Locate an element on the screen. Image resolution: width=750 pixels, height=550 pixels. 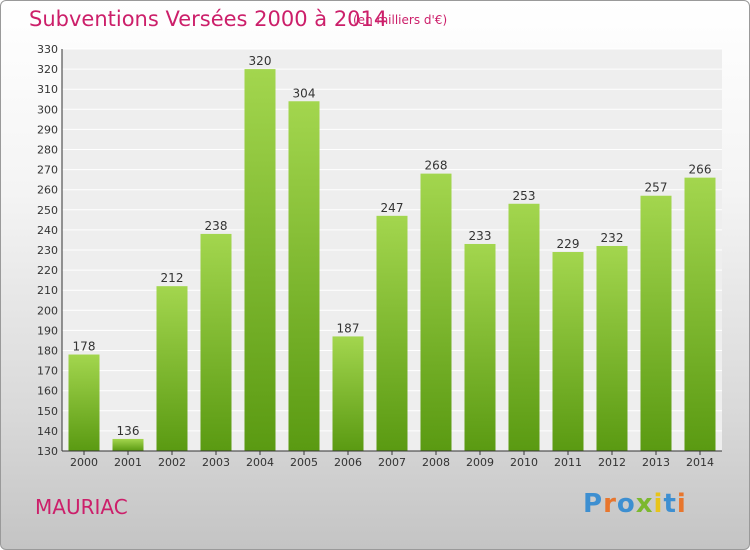
data-label: 257 is located at coordinates (656, 188).